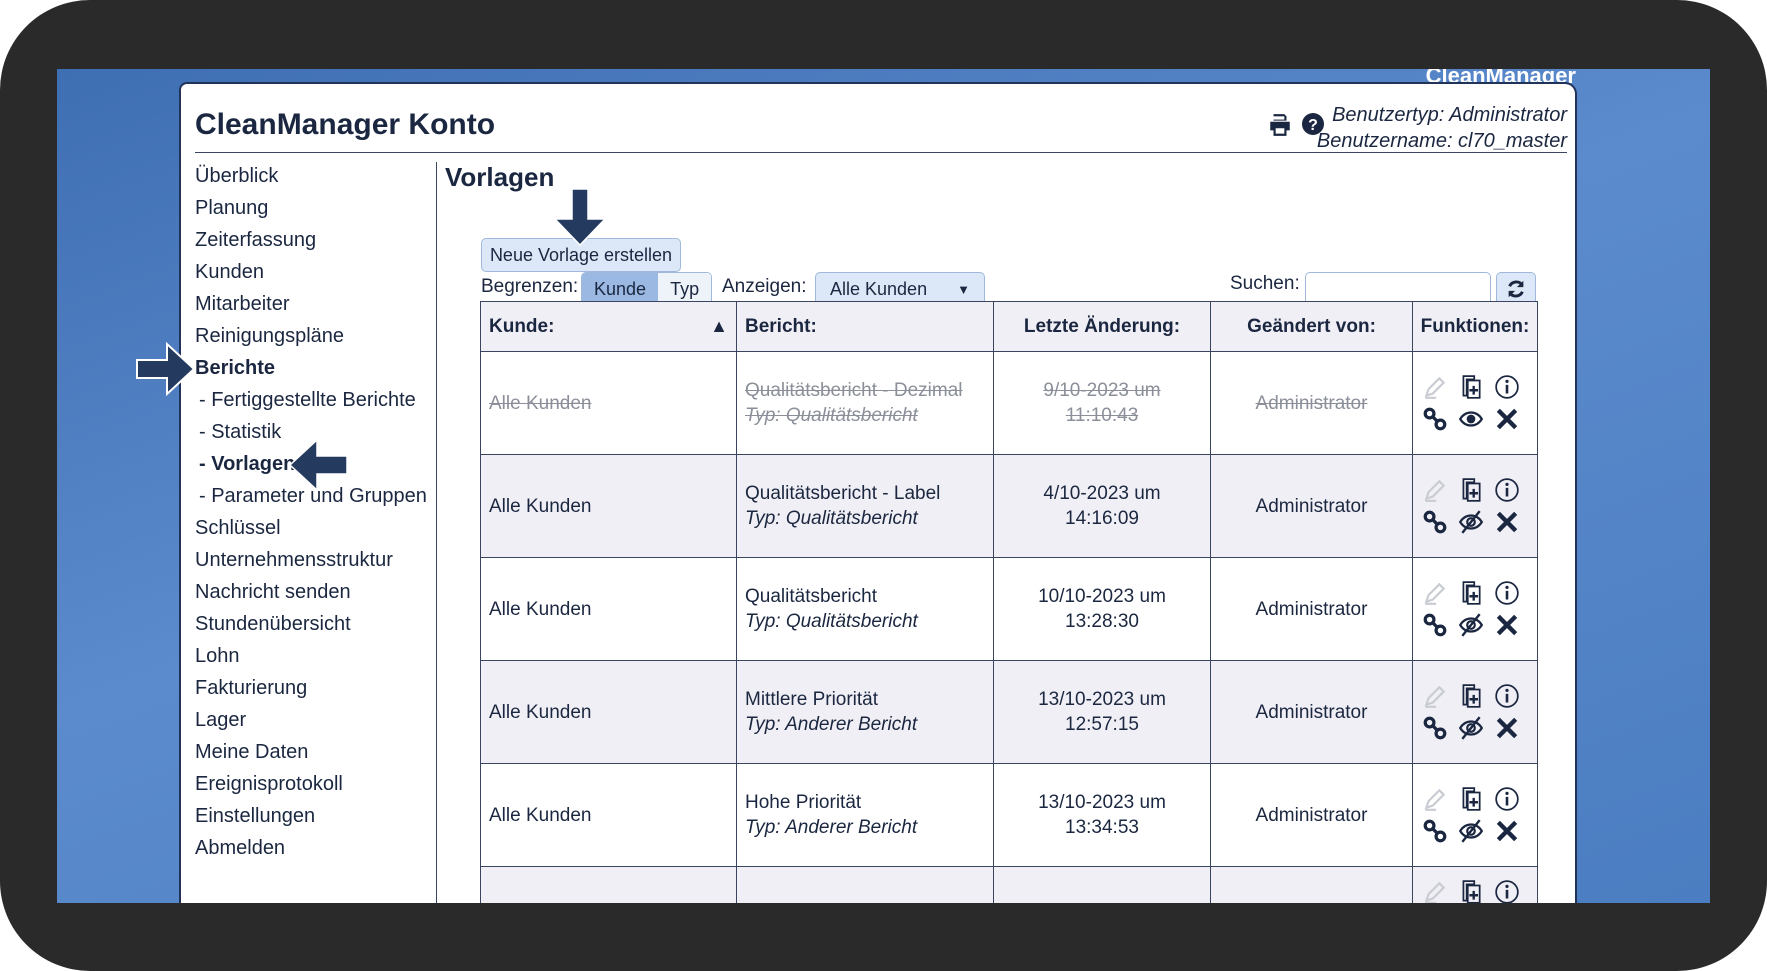 Image resolution: width=1767 pixels, height=971 pixels. What do you see at coordinates (1311, 326) in the screenshot?
I see `col-geaendert-von: Geändert von:` at bounding box center [1311, 326].